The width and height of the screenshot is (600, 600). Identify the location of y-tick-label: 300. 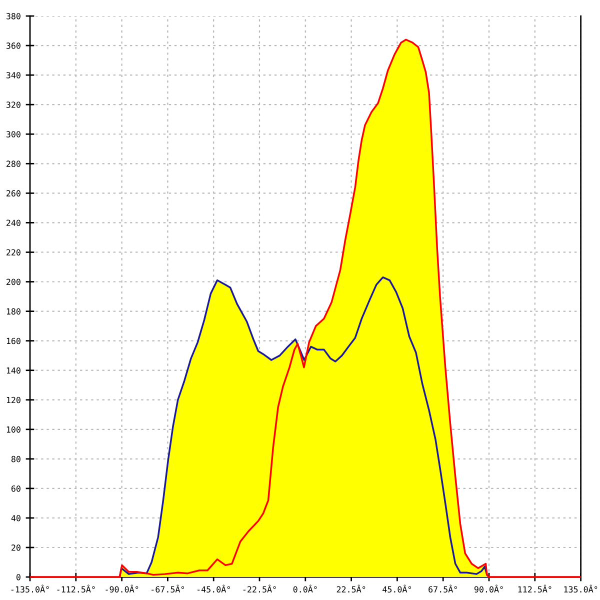
(13, 134).